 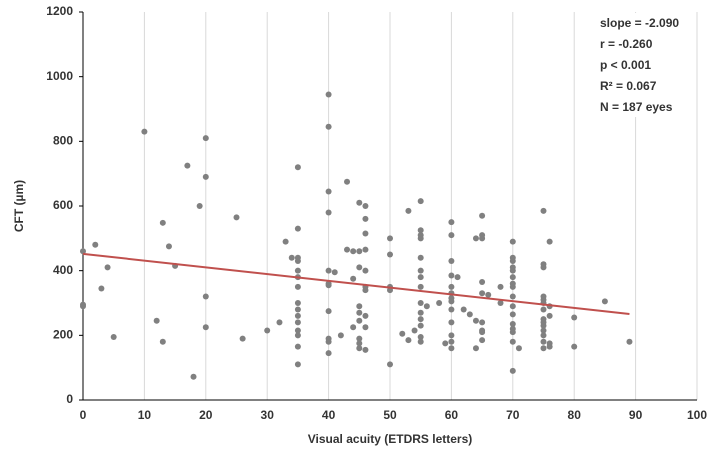 What do you see at coordinates (625, 65) in the screenshot?
I see `annotation: p < 0.001` at bounding box center [625, 65].